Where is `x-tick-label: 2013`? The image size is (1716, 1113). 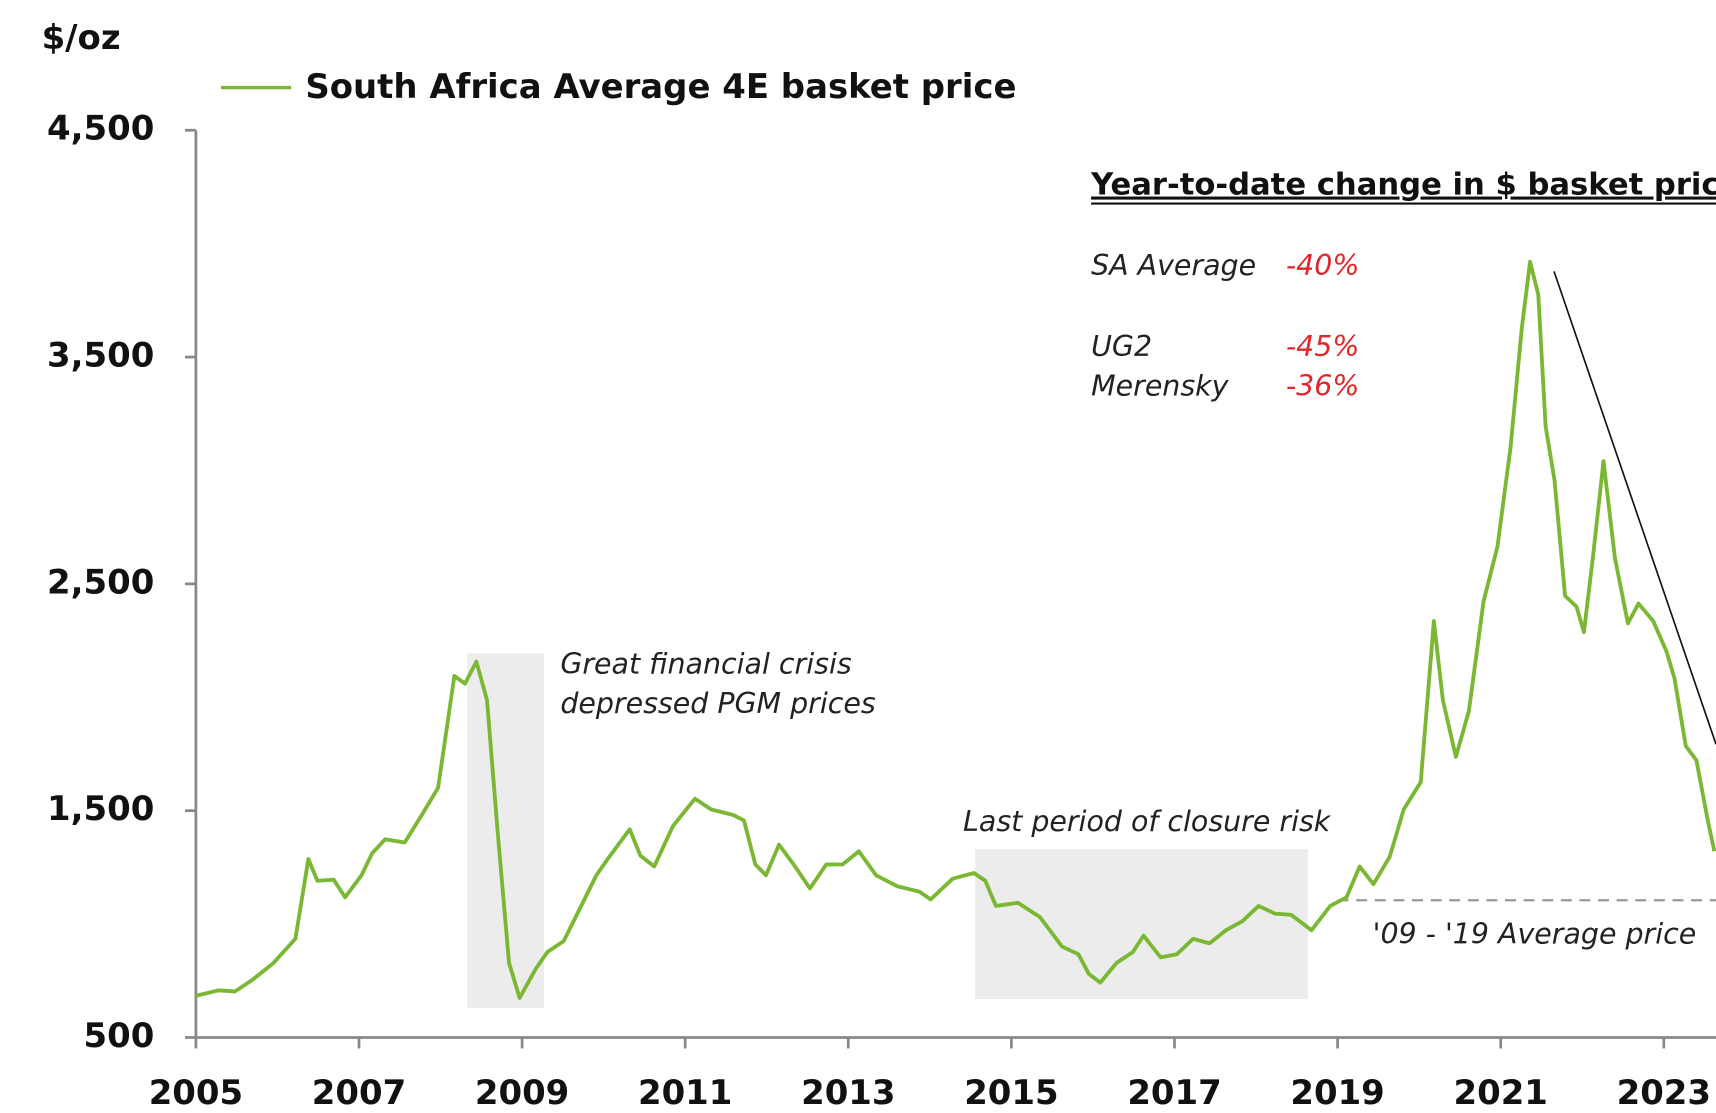
x-tick-label: 2013 is located at coordinates (848, 1092).